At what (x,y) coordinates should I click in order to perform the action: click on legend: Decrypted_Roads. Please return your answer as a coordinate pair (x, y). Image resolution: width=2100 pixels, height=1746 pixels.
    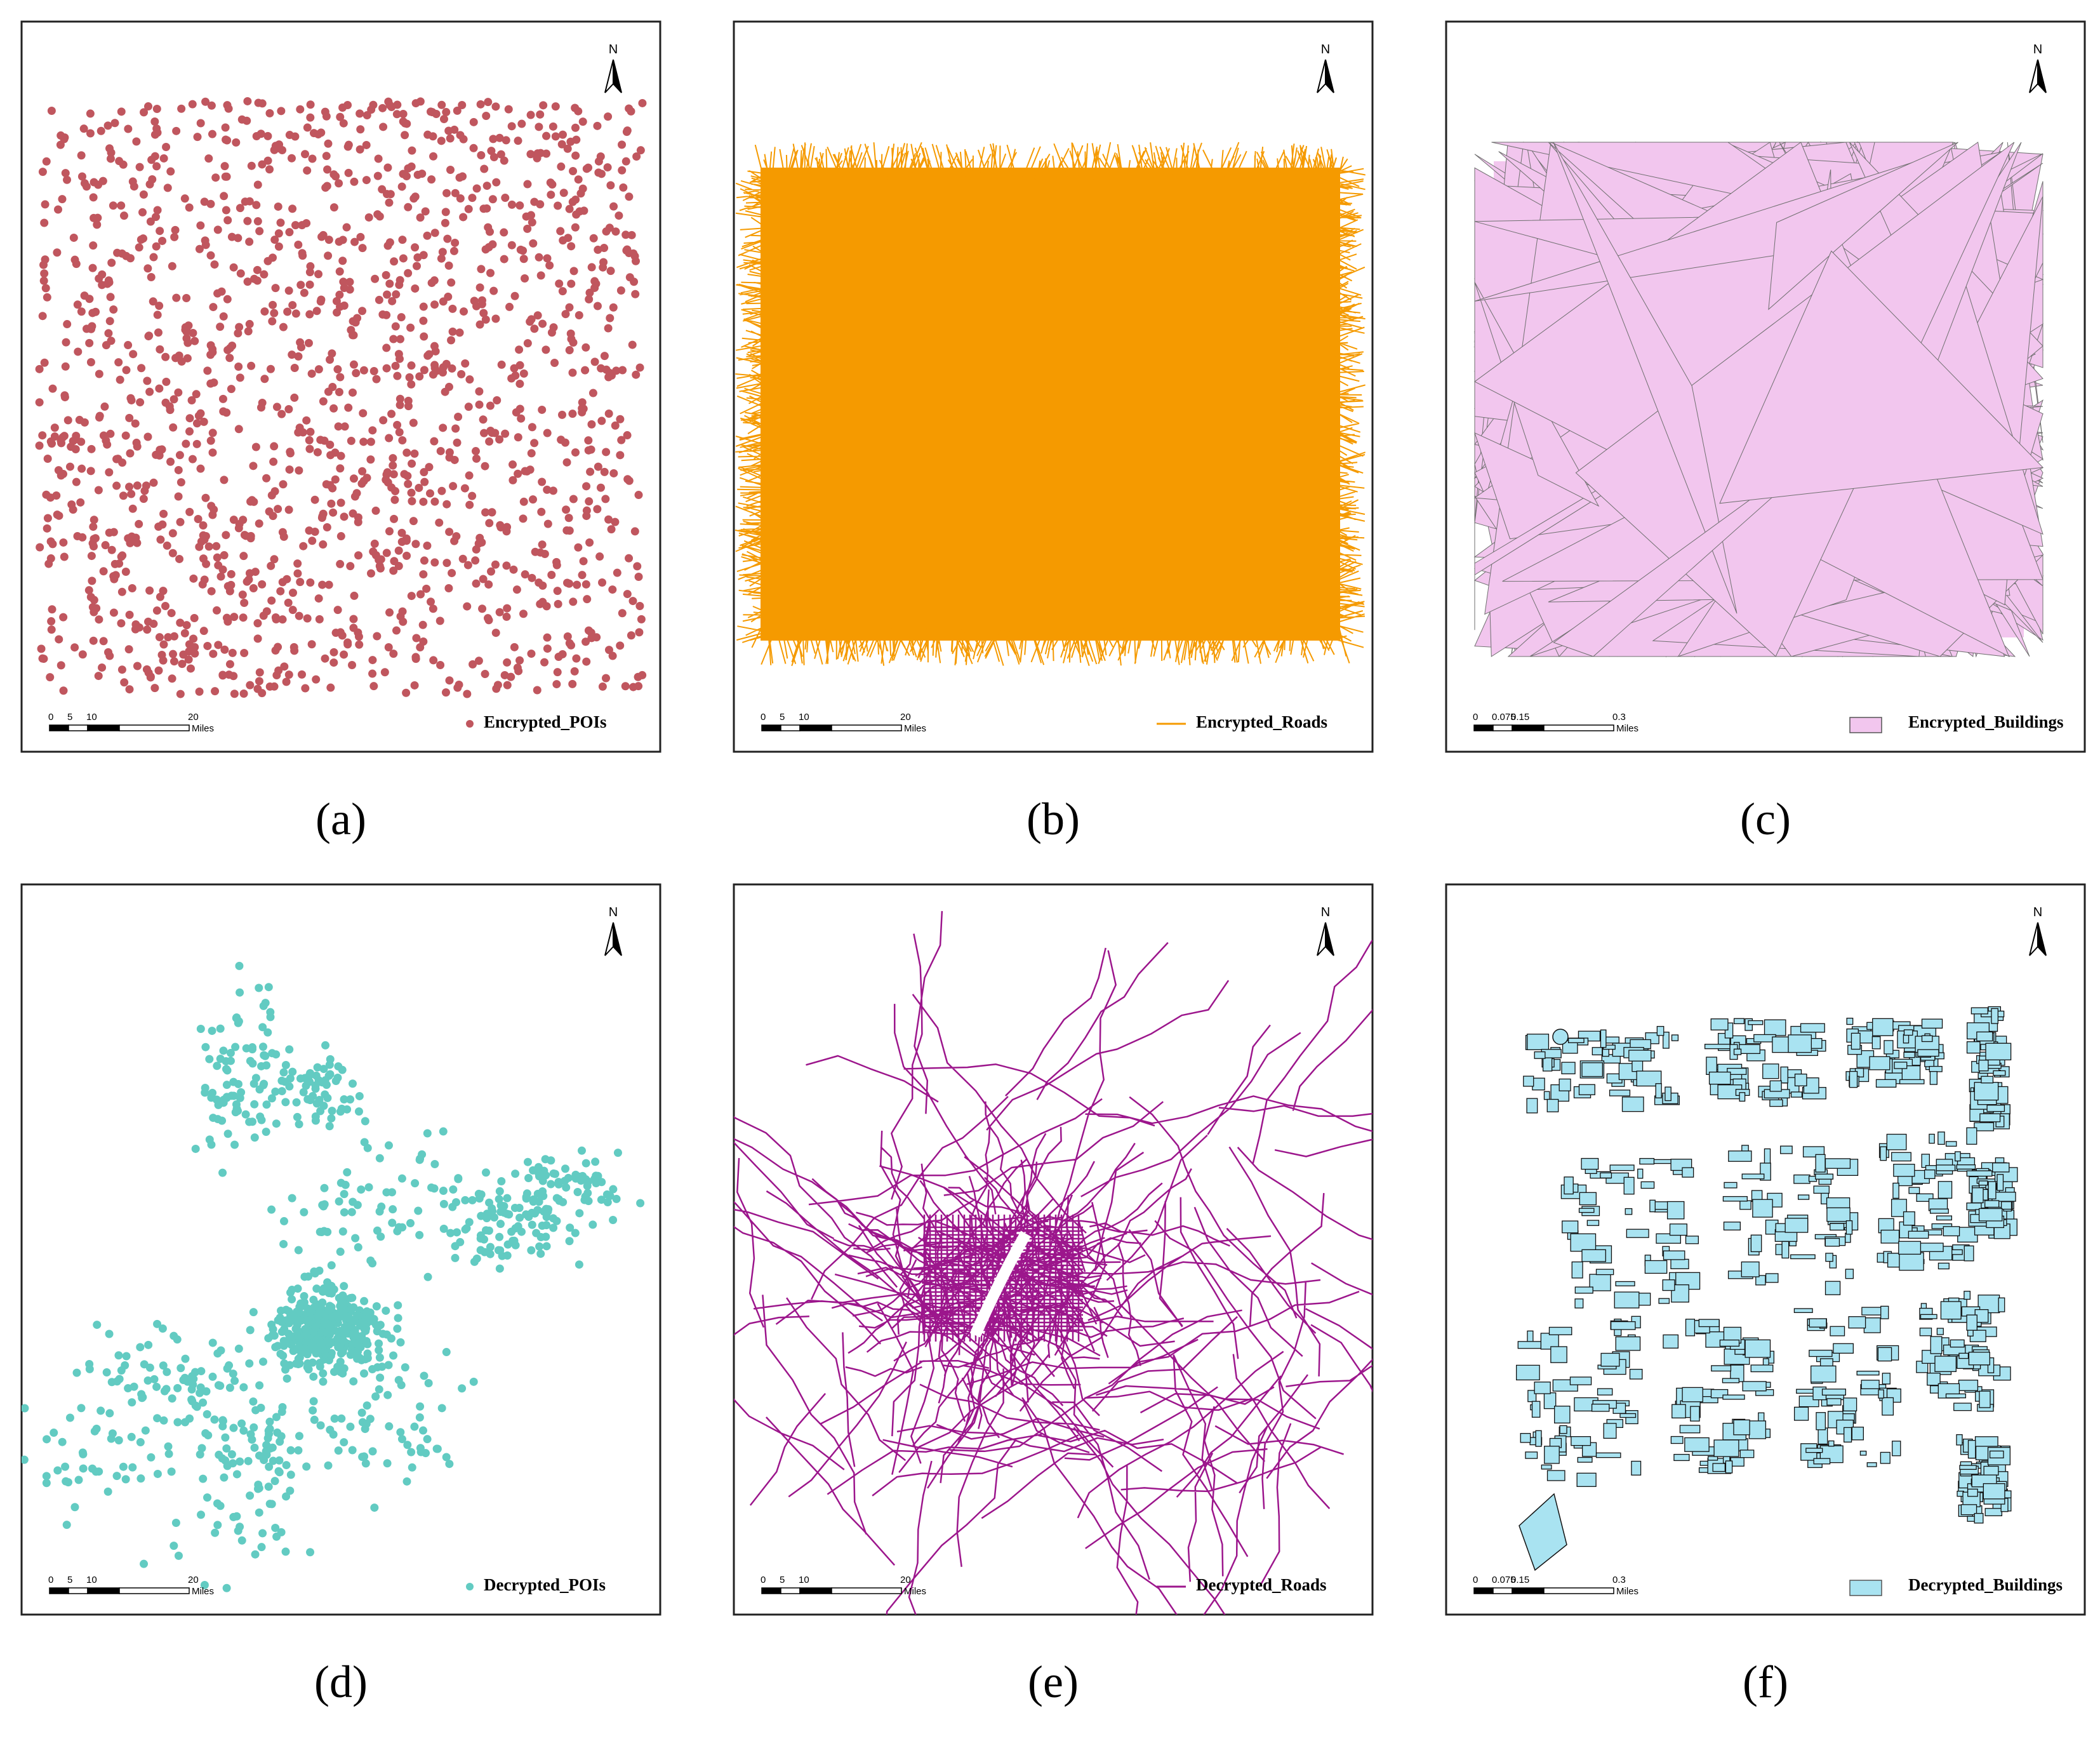
    Looking at the image, I should click on (1241, 1584).